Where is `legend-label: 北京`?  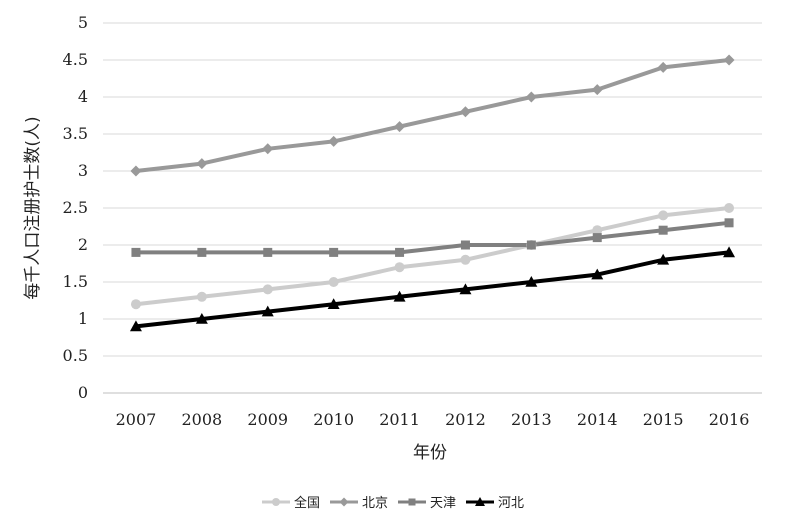 legend-label: 北京 is located at coordinates (375, 503).